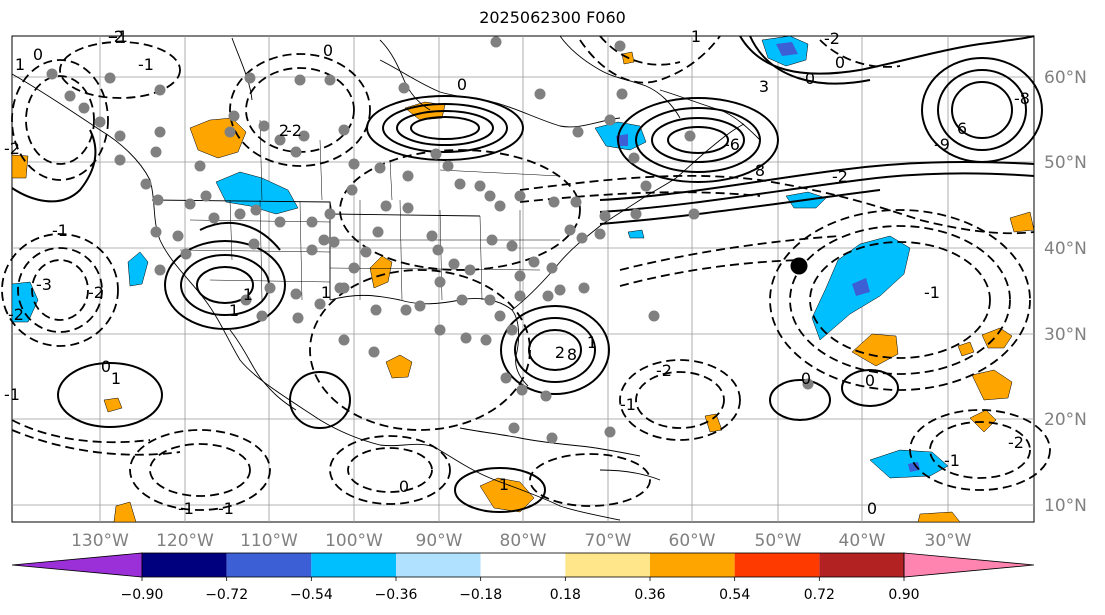  Describe the element at coordinates (1065, 292) in the screenshot. I see `latitude-labels: 60°N 50°N 40°N 30°N 20°N 10°N` at that location.